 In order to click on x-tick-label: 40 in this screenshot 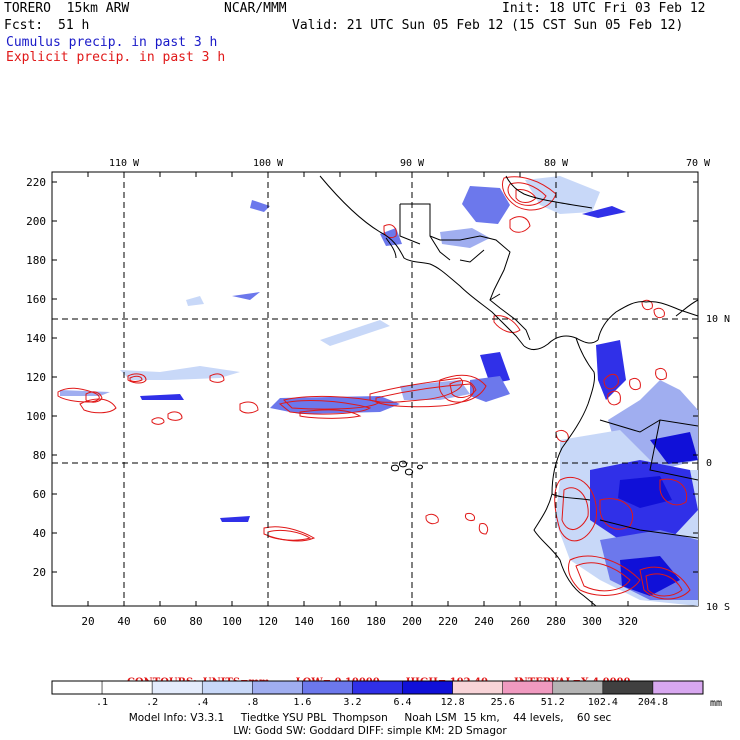, I will do `click(123, 621)`.